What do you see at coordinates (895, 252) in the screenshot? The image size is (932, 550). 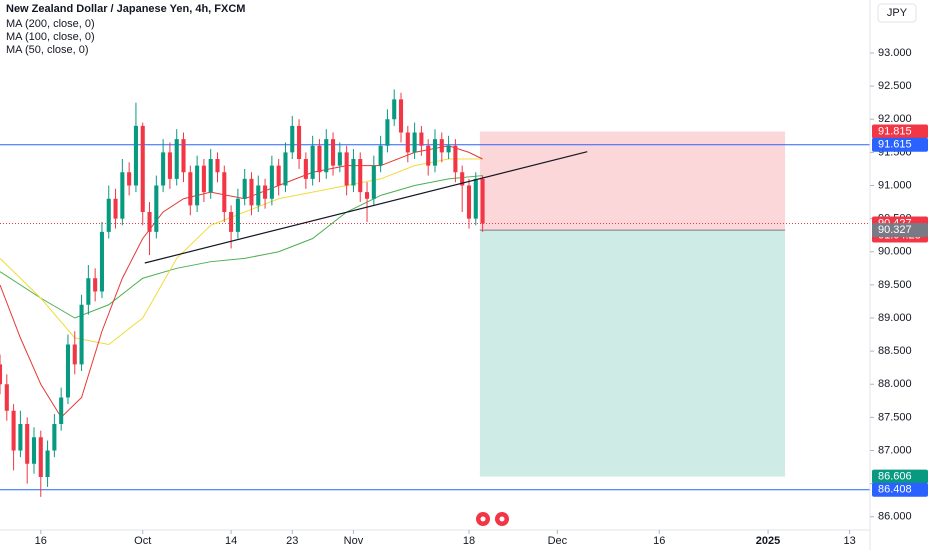 I see `y-tick-label: 90.000` at bounding box center [895, 252].